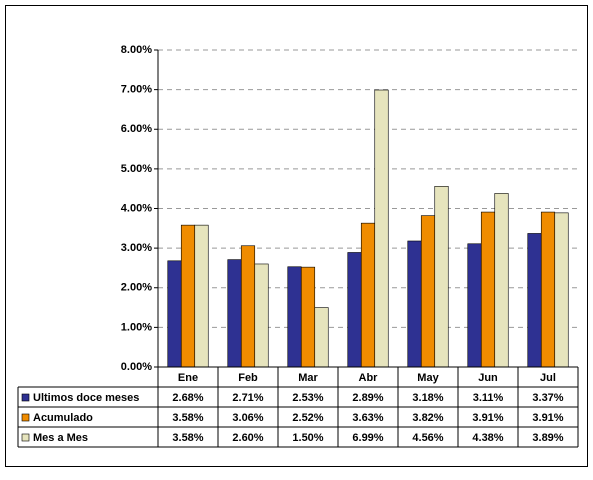 The width and height of the screenshot is (593, 480). What do you see at coordinates (247, 398) in the screenshot?
I see `value-label: 2.71%` at bounding box center [247, 398].